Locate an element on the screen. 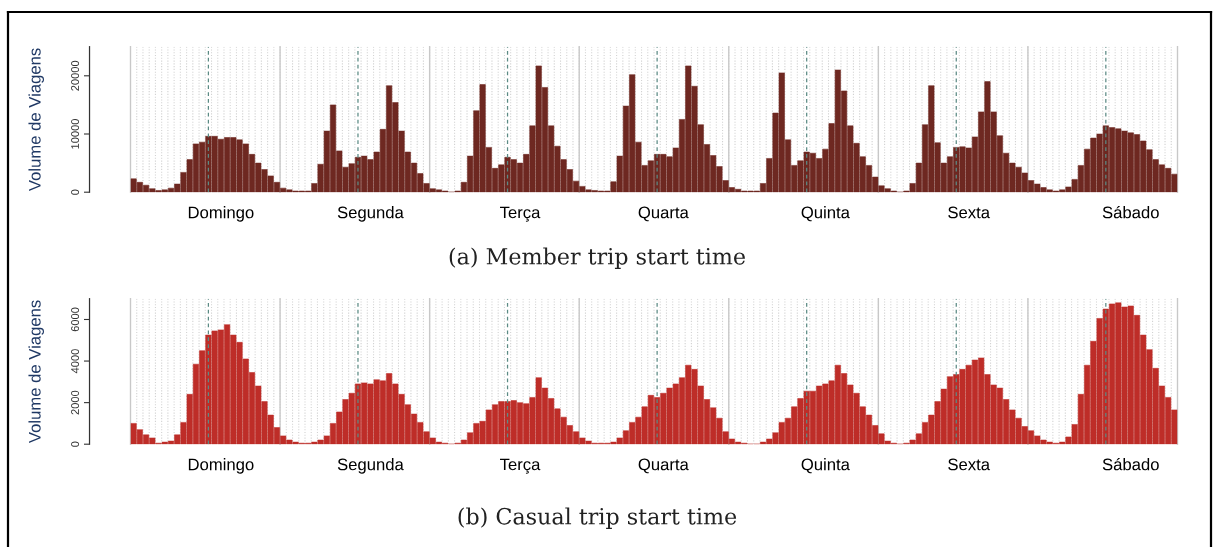 This screenshot has height=547, width=1219. y-tick-label: 20000 is located at coordinates (75, 75).